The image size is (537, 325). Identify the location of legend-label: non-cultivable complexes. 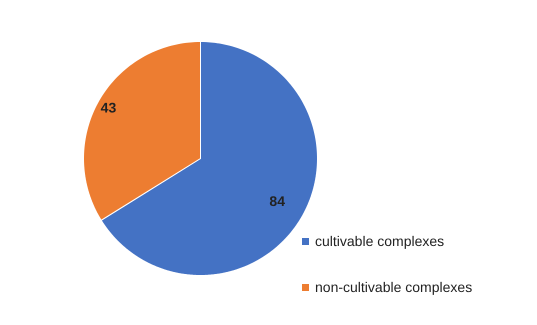
(393, 287).